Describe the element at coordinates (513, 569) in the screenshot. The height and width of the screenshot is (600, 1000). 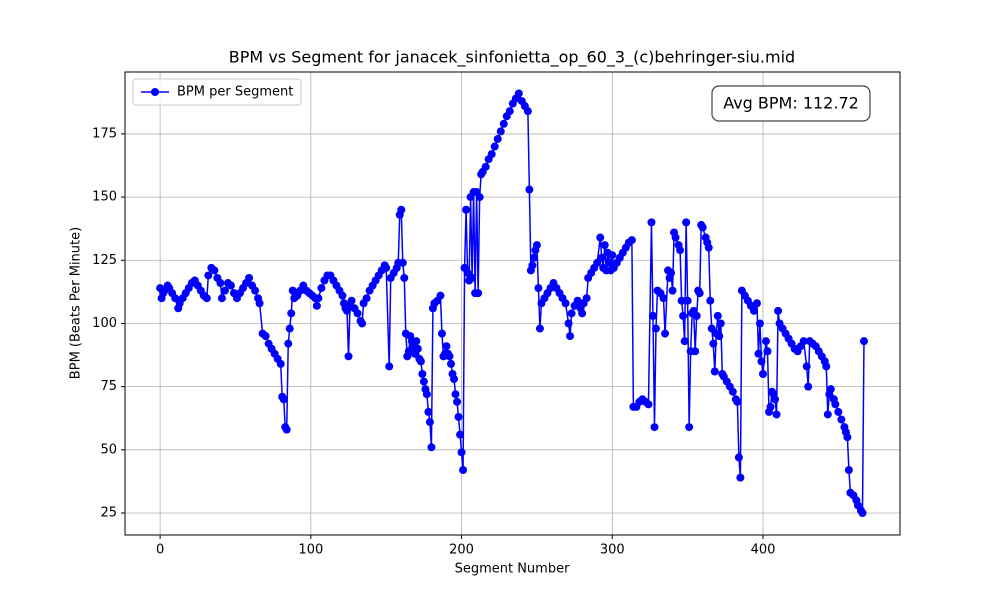
I see `x-axis-label: Segment Number` at that location.